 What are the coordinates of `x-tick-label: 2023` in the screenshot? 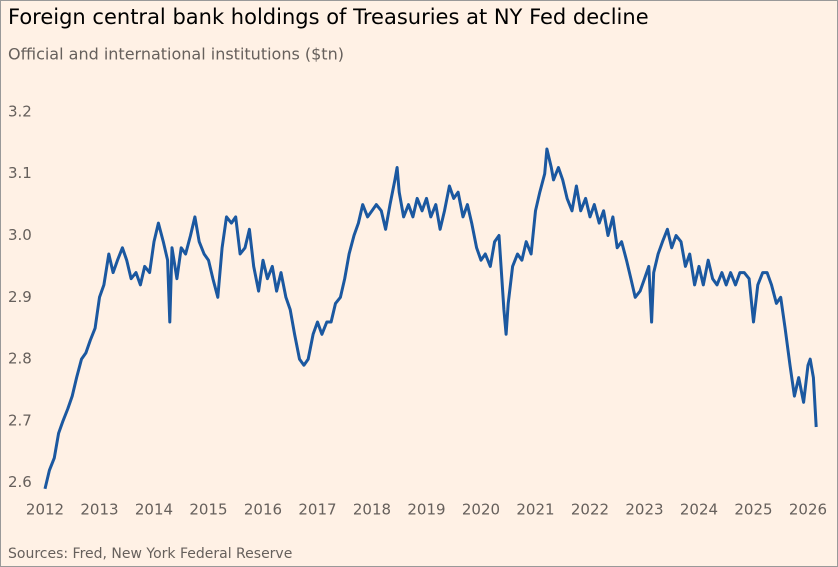 It's located at (644, 510).